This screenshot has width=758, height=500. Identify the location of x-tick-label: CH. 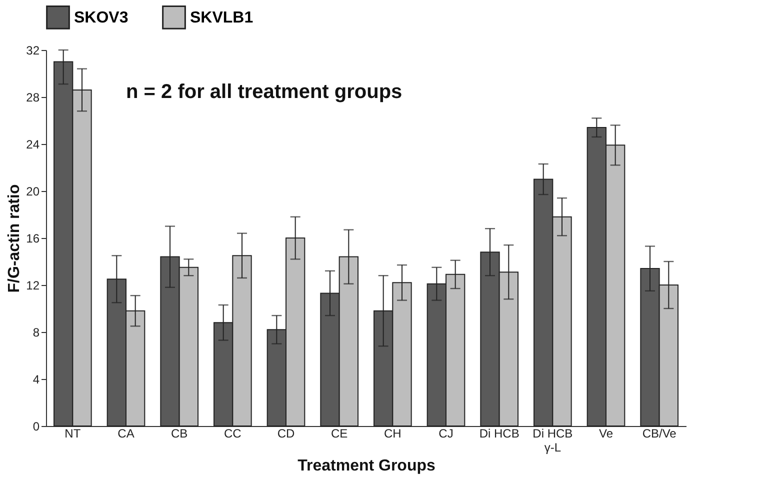
(393, 433).